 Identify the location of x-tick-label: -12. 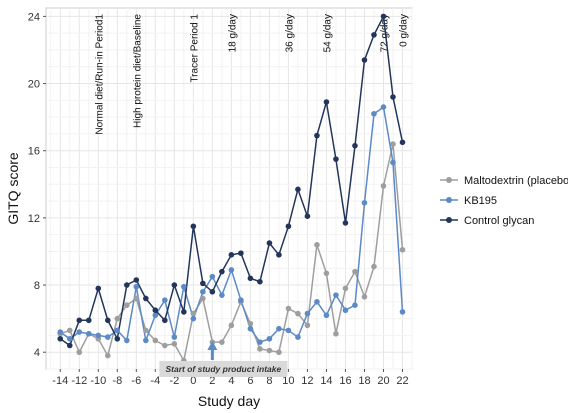
(79, 381).